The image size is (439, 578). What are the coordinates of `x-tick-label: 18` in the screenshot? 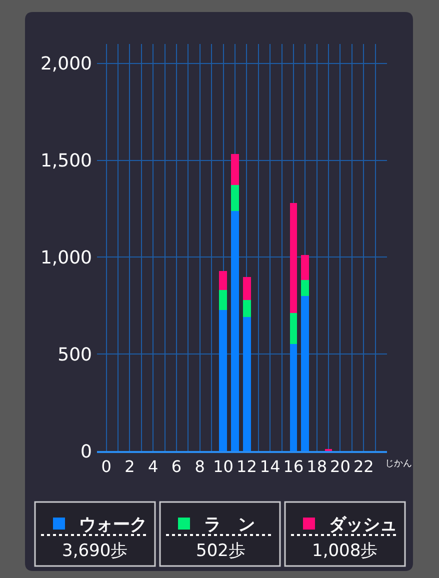 It's located at (317, 466).